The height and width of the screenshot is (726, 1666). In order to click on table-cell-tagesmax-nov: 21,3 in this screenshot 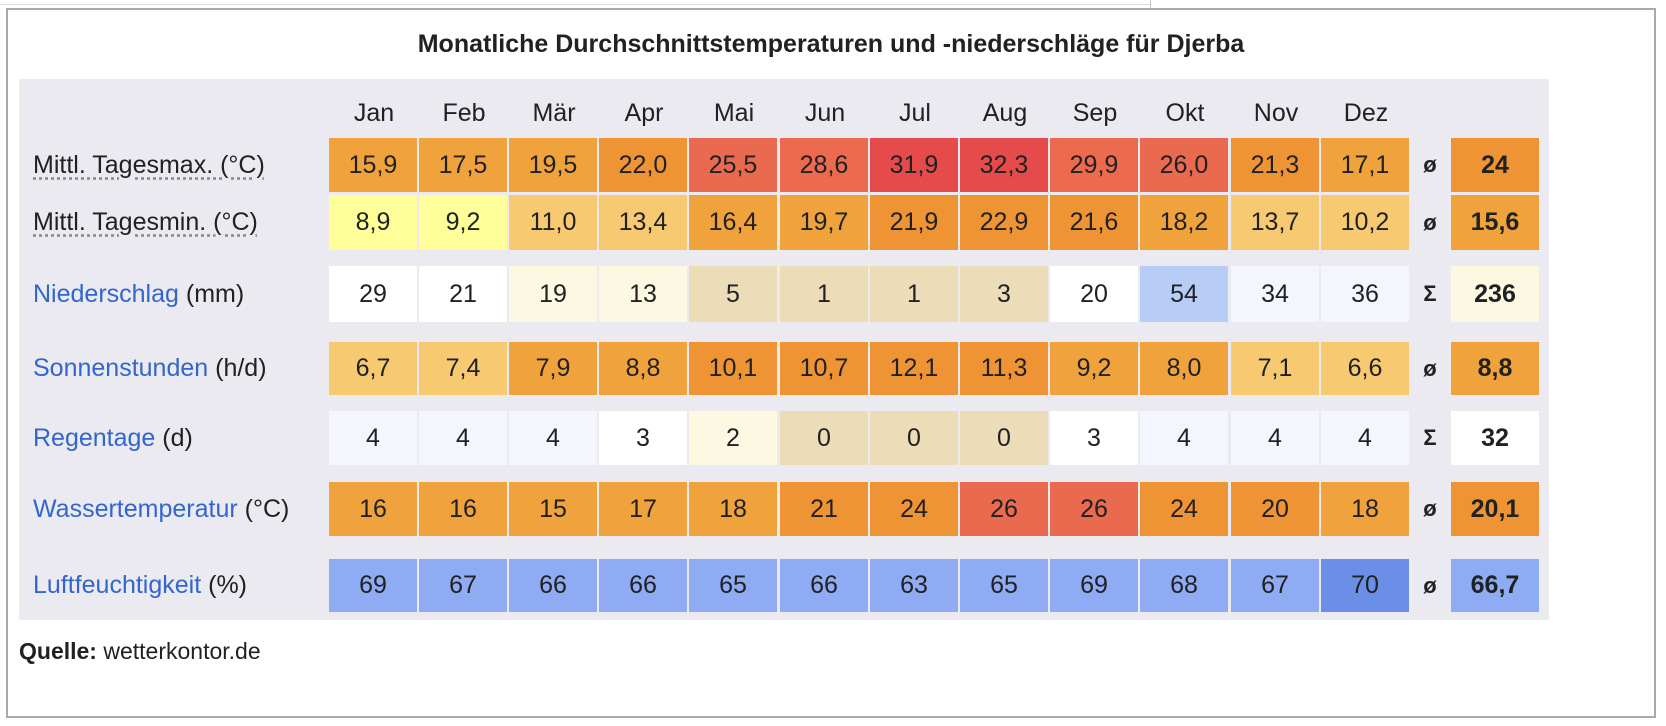, I will do `click(1275, 165)`.